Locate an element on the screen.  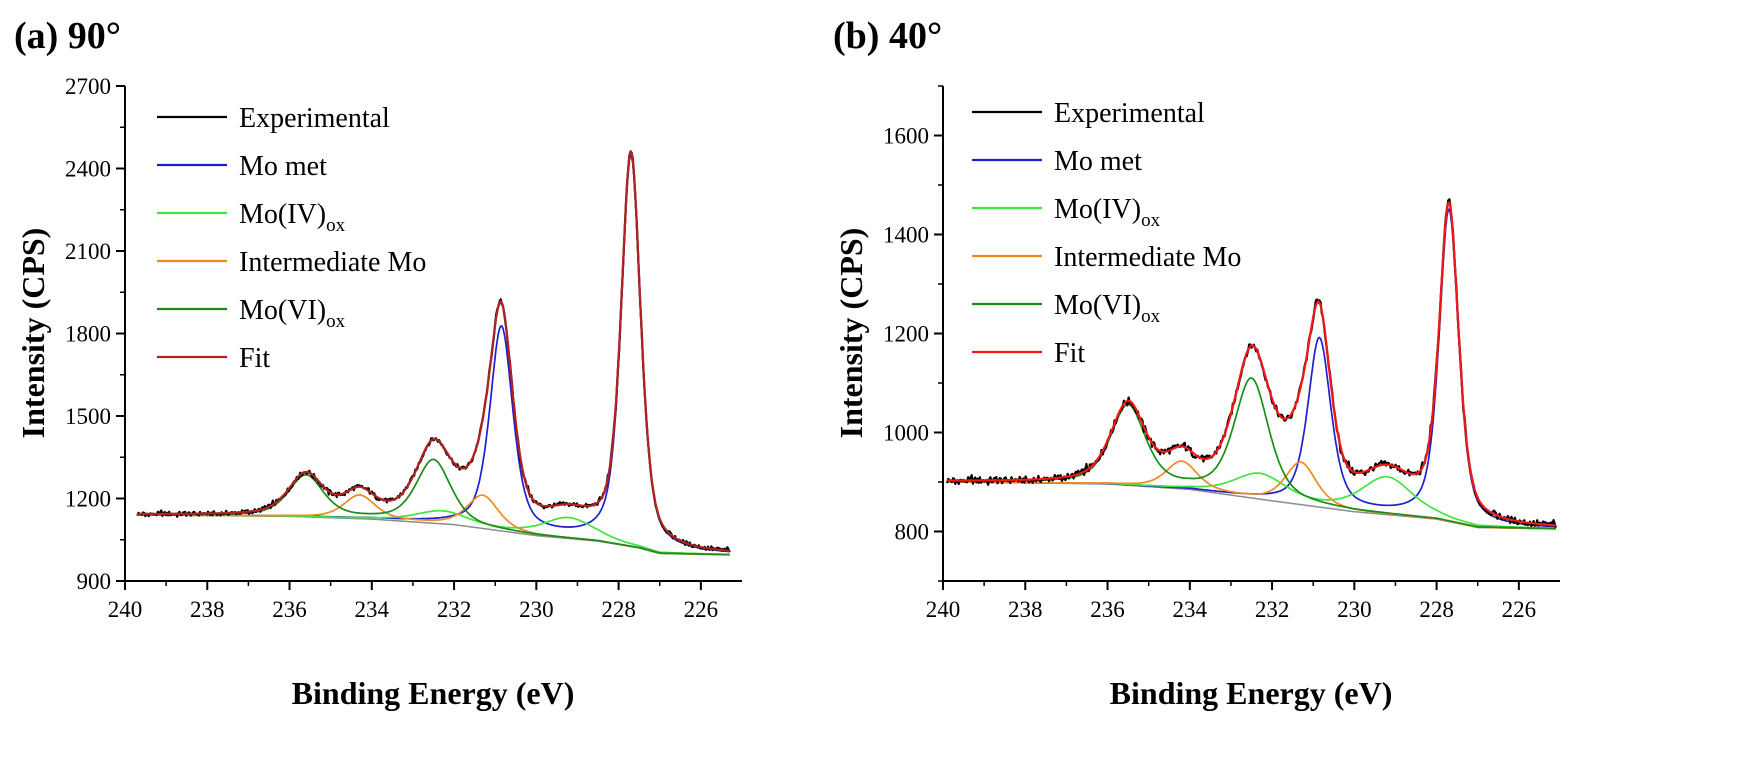
y-tick-label: 1600 is located at coordinates (906, 136).